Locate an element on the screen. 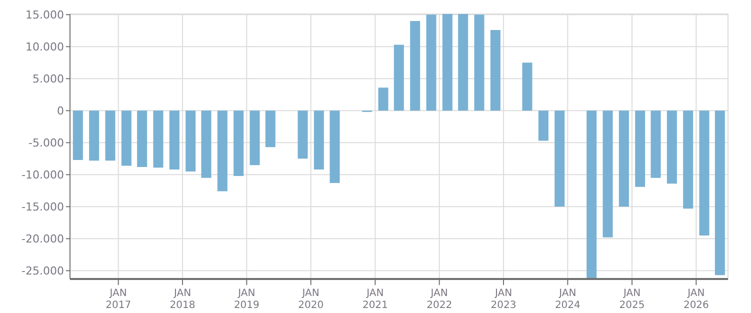 The width and height of the screenshot is (751, 313). x-tick-label: JAN 2020 is located at coordinates (311, 299).